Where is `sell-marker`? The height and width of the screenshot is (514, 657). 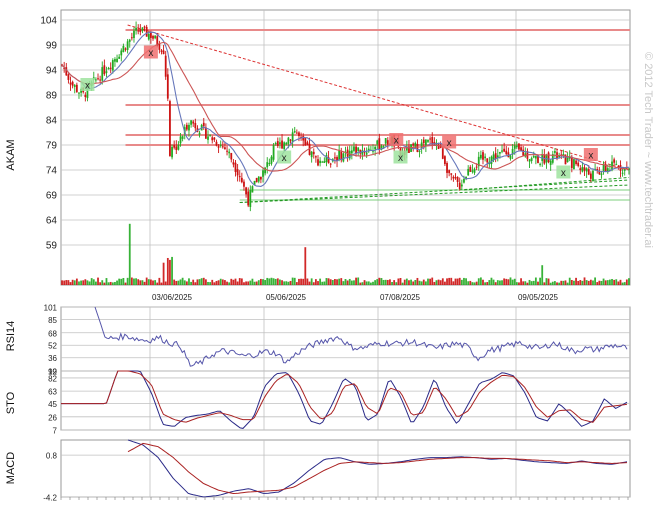 sell-marker is located at coordinates (590, 154).